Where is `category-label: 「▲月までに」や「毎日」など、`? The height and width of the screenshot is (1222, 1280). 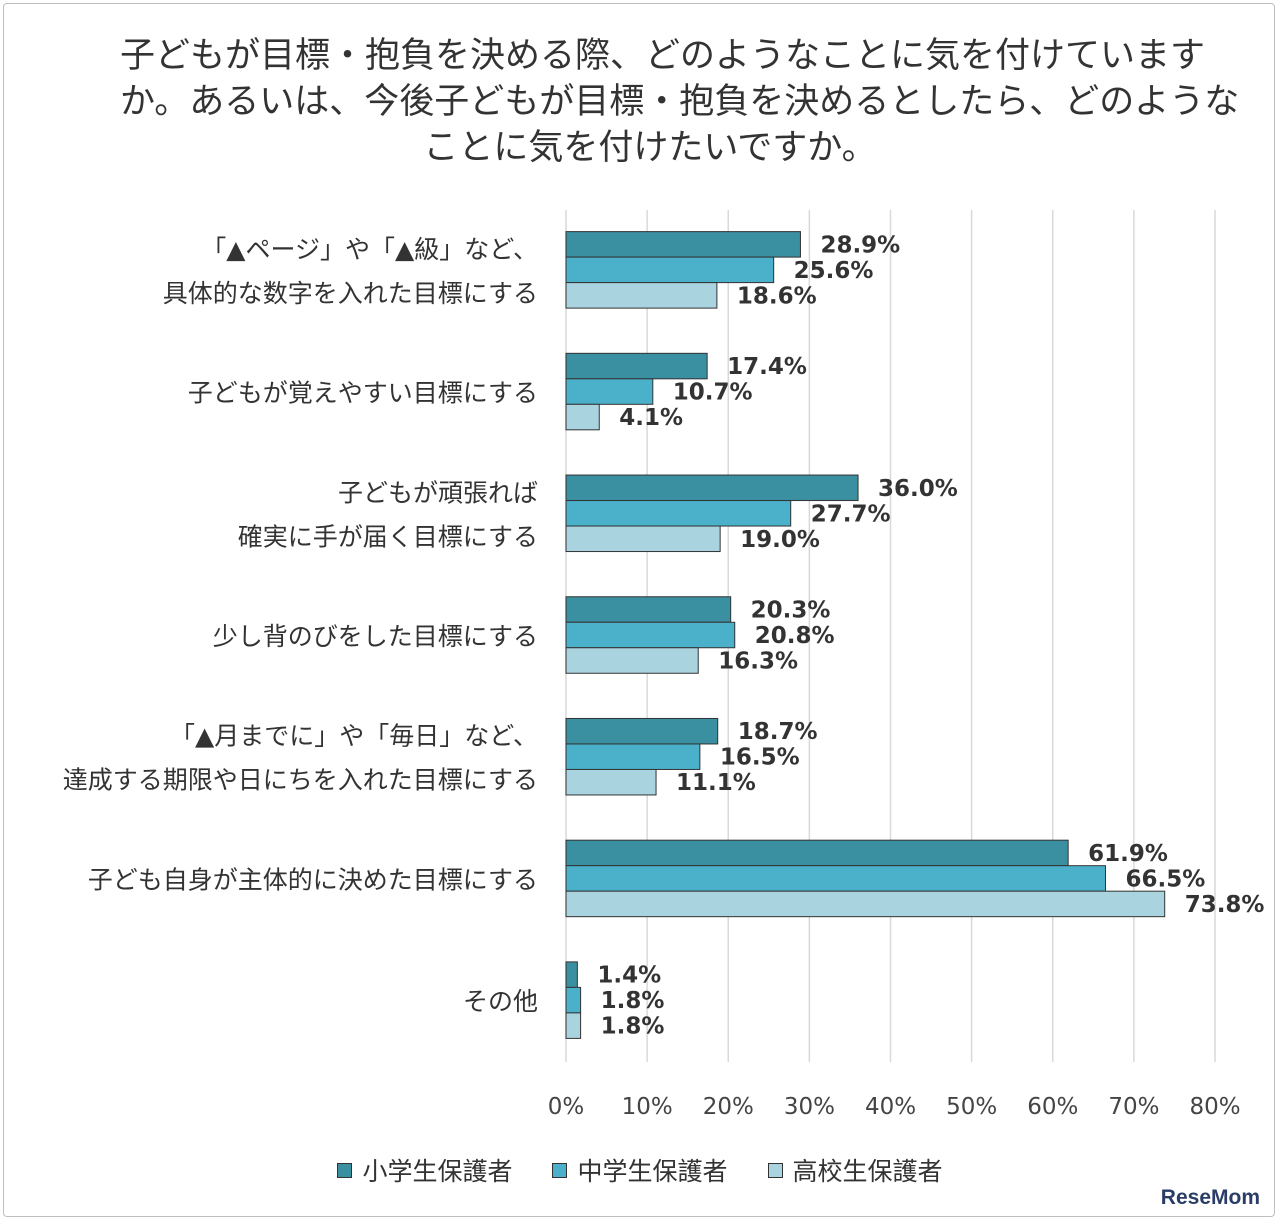 category-label: 「▲月までに」や「毎日」など、 is located at coordinates (354, 736).